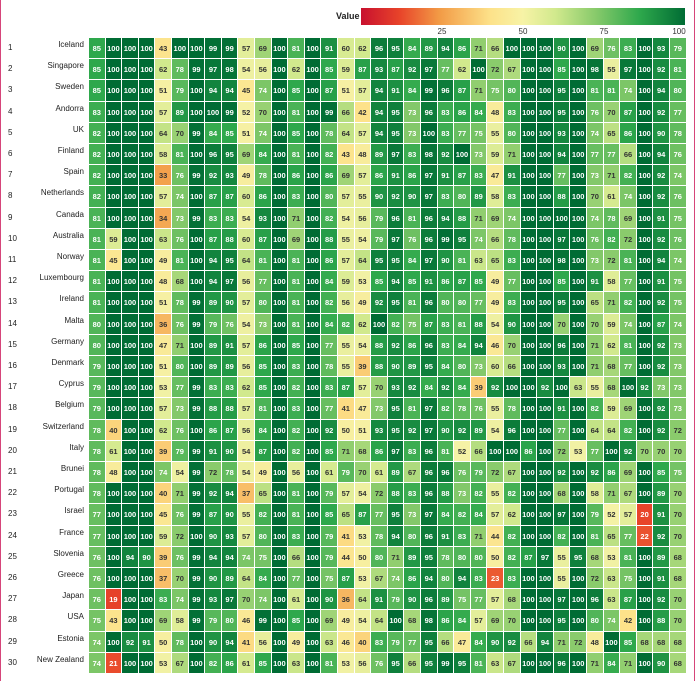 This screenshot has width=695, height=681. Describe the element at coordinates (114, 430) in the screenshot. I see `heatmap-cell: 40` at that location.